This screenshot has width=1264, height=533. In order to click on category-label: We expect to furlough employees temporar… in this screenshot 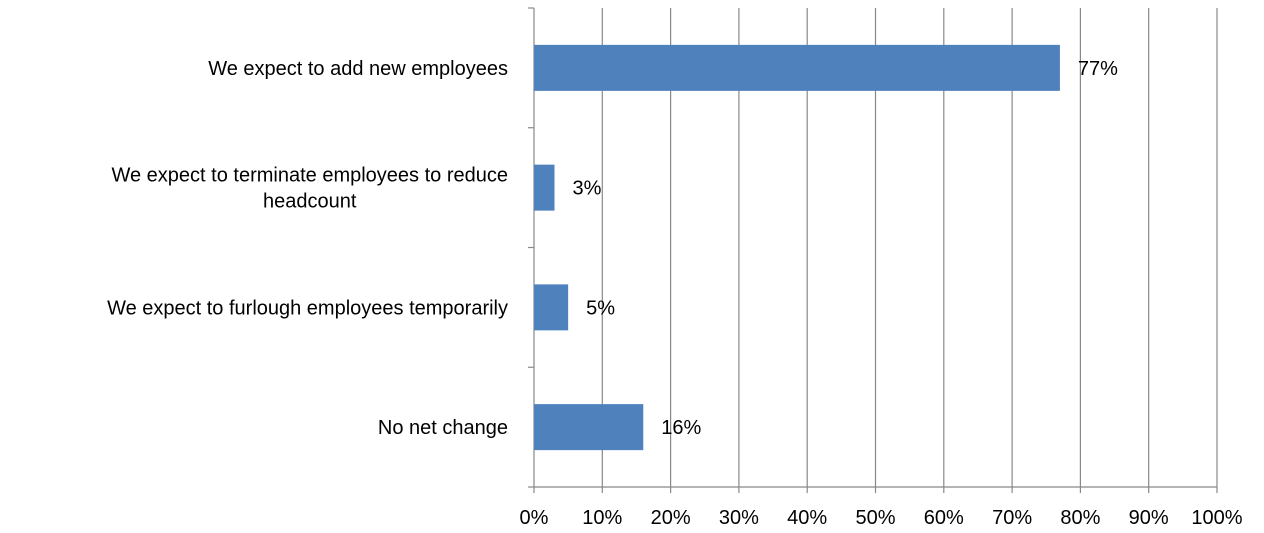, I will do `click(307, 308)`.